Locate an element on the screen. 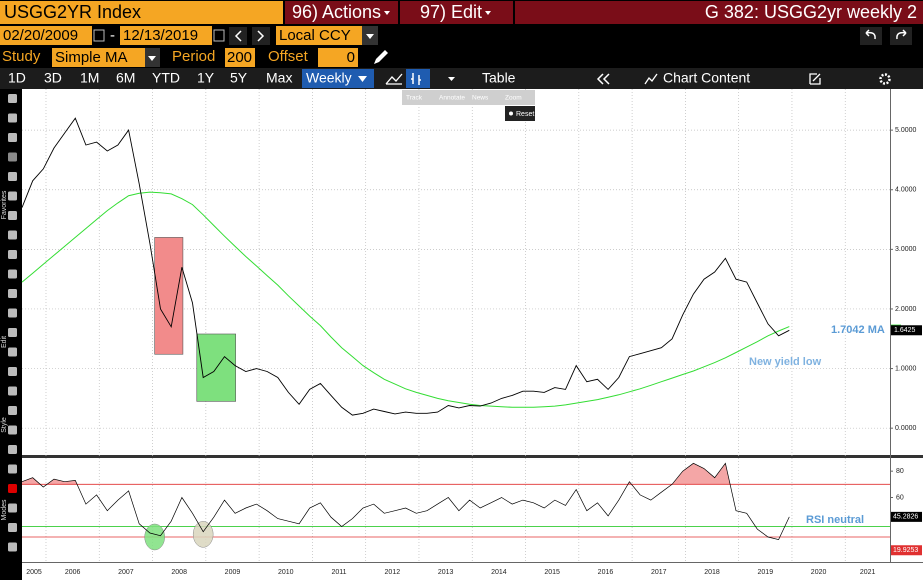 The height and width of the screenshot is (580, 923). security-field is located at coordinates (141, 12).